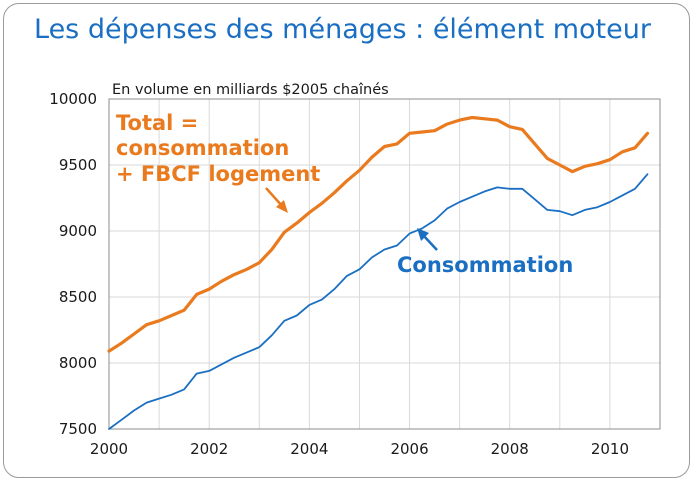 This screenshot has width=695, height=483. What do you see at coordinates (282, 206) in the screenshot?
I see `arrowhead-total` at bounding box center [282, 206].